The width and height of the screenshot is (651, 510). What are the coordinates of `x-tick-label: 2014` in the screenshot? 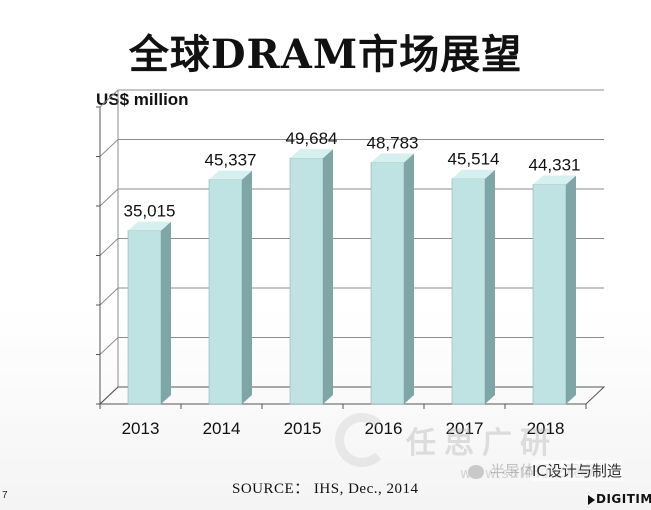 It's located at (222, 428).